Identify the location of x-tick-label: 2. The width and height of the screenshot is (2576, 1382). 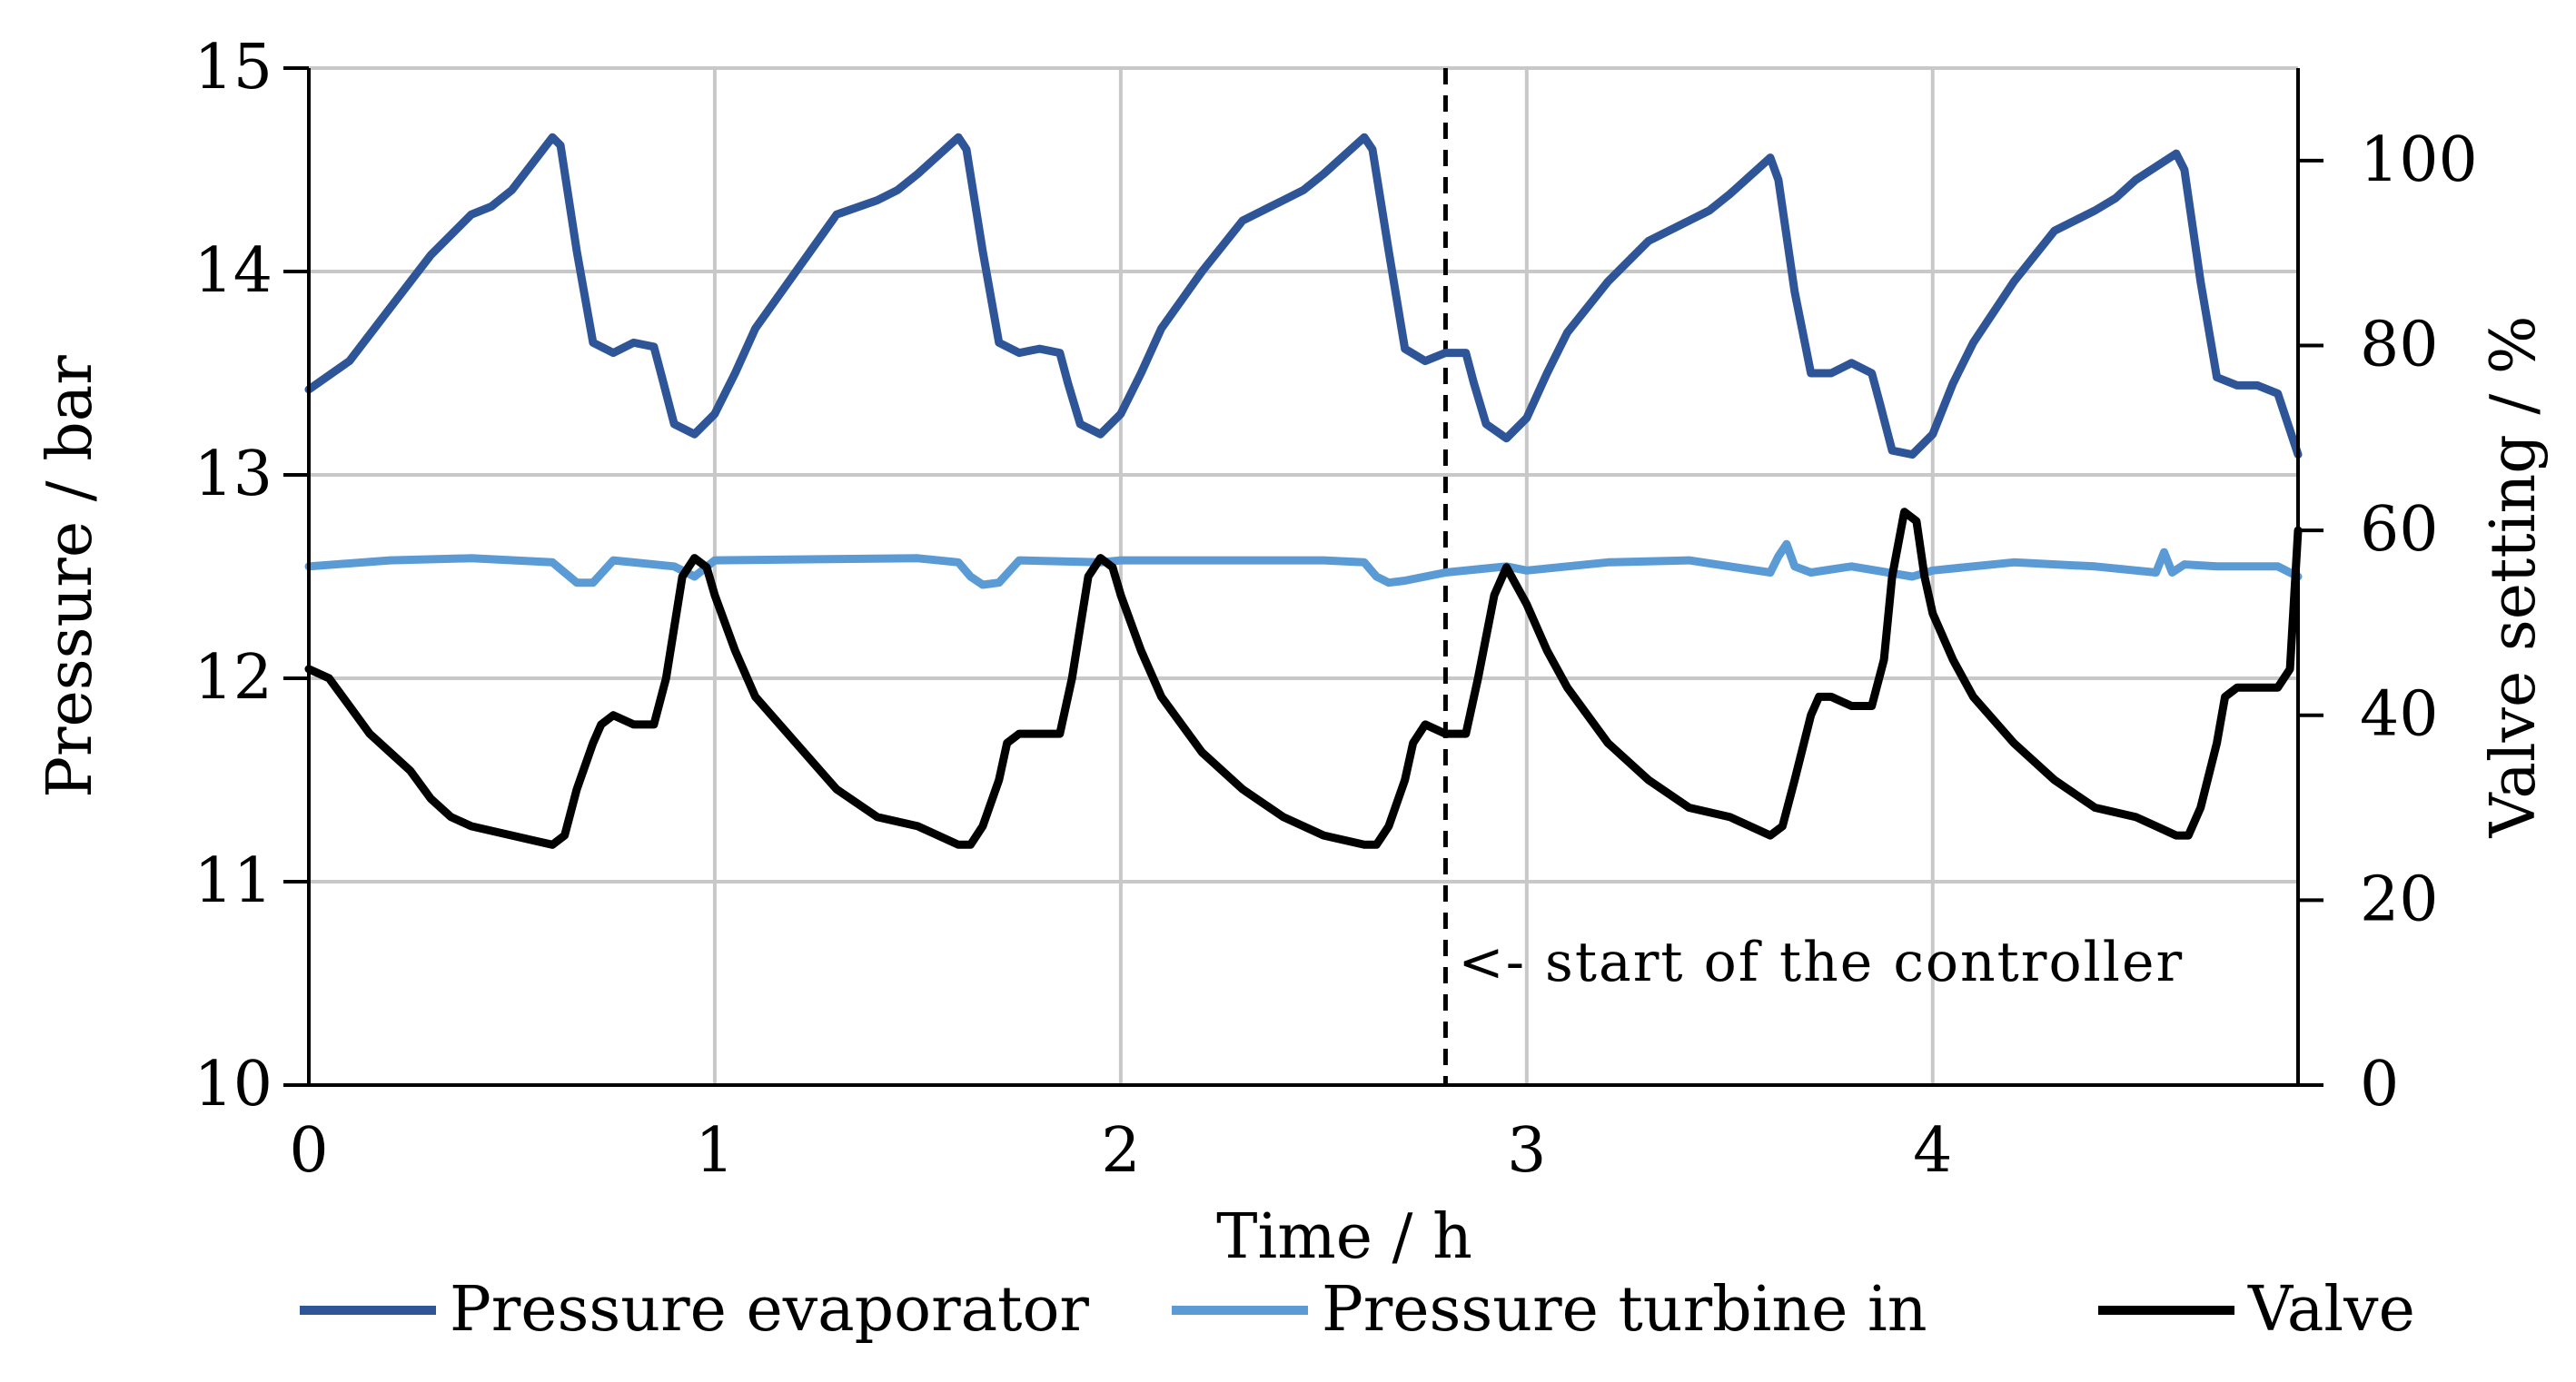
(1120, 1151).